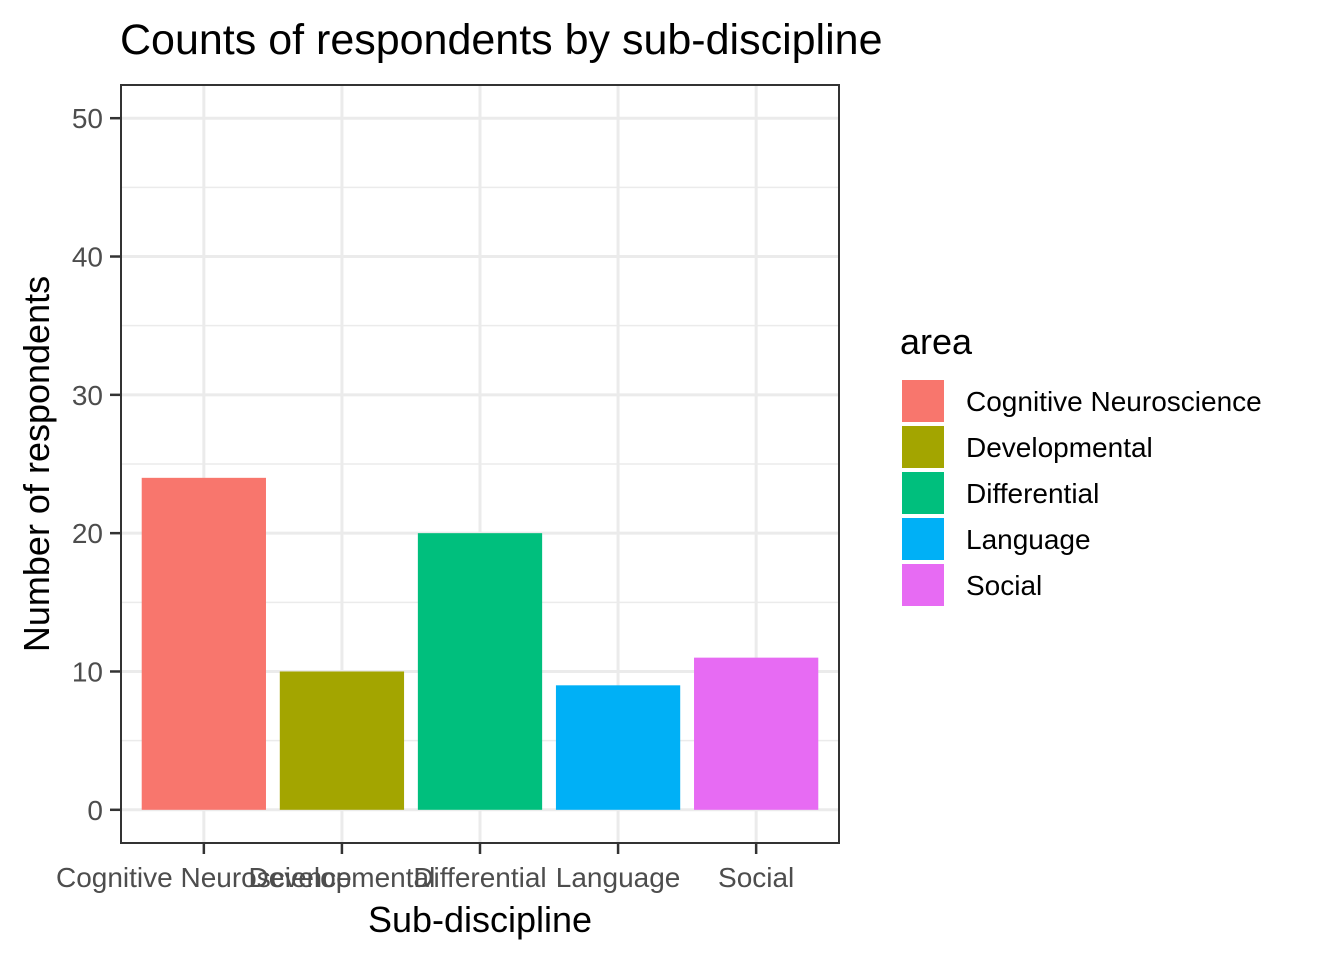  Describe the element at coordinates (756, 877) in the screenshot. I see `x-tick-label: Social` at that location.